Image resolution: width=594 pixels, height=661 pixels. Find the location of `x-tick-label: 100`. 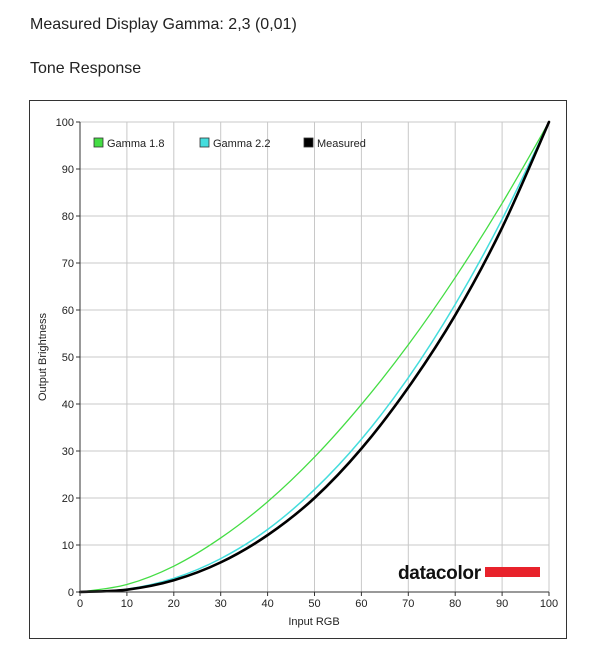

x-tick-label: 100 is located at coordinates (549, 604).